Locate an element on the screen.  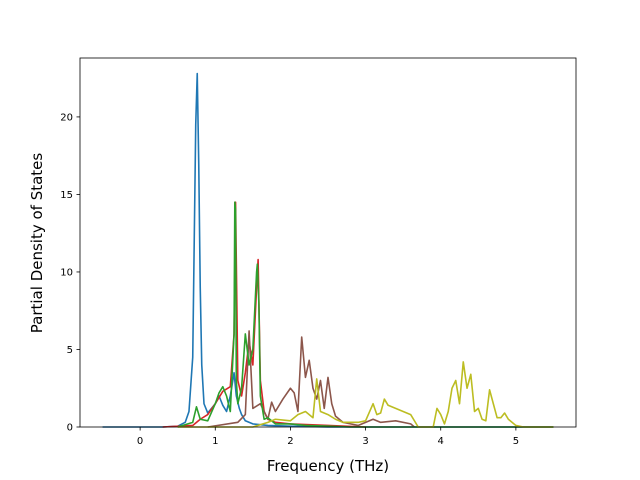
y-tick-label: 5 is located at coordinates (70, 350).